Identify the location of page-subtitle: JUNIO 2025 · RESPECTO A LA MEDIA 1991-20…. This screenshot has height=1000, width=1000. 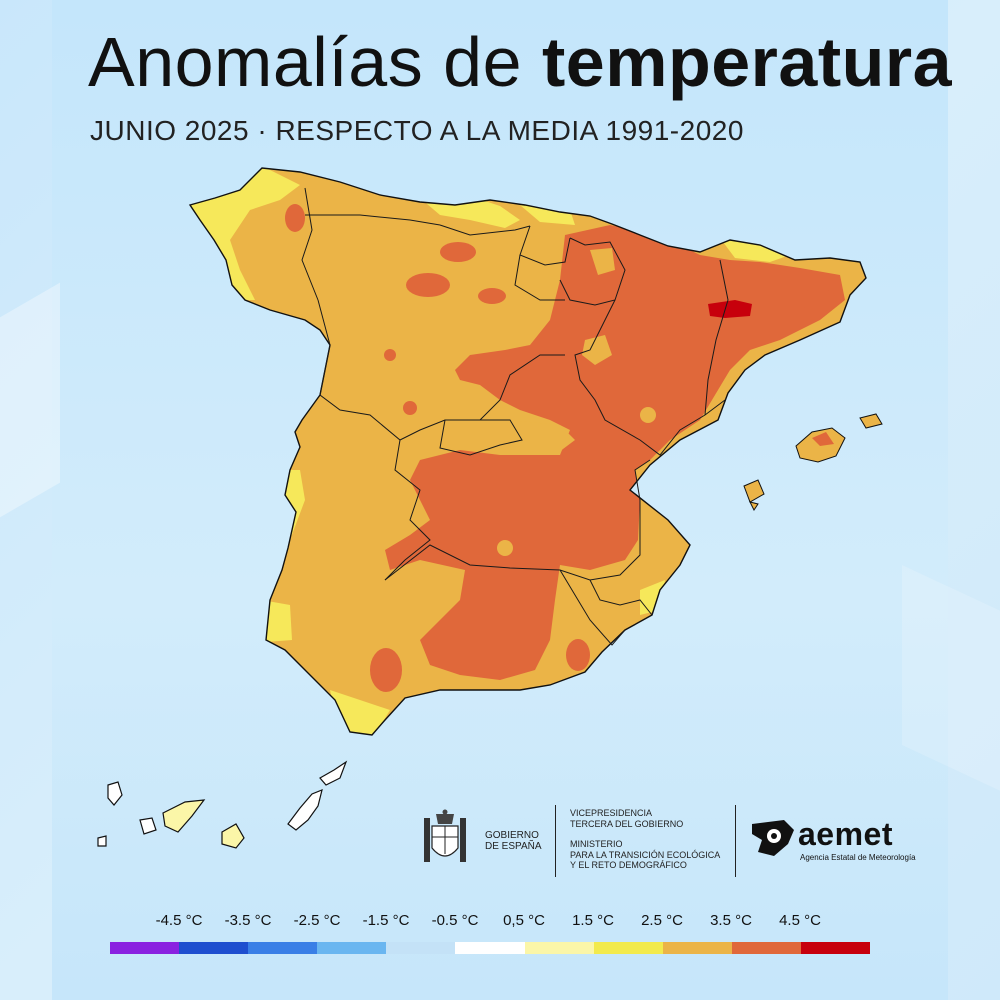
(417, 130).